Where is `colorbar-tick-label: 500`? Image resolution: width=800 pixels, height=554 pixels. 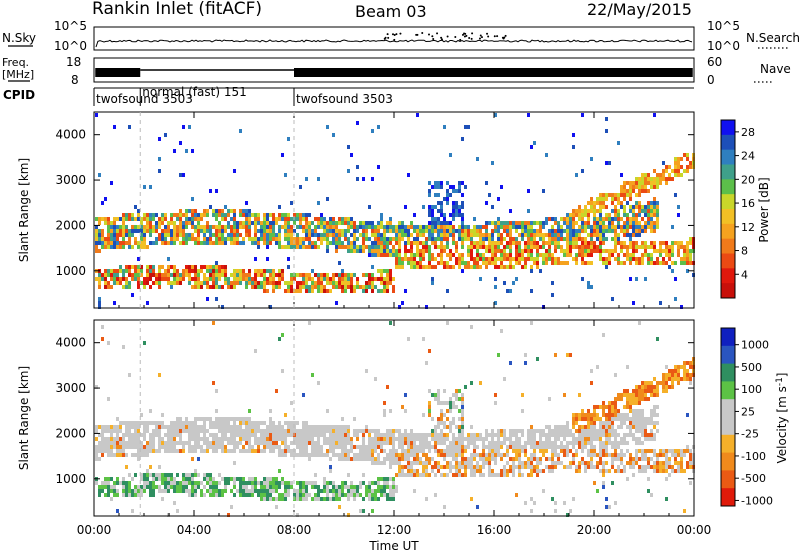 colorbar-tick-label: 500 is located at coordinates (751, 367).